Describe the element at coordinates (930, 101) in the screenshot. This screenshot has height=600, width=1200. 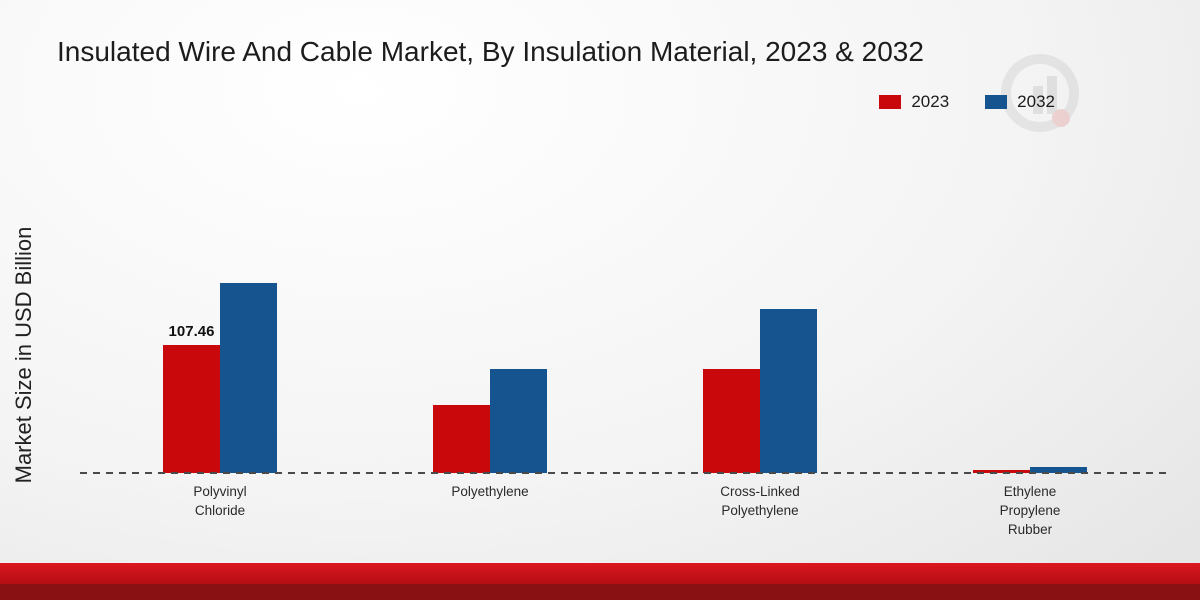
I see `legend-label-2023: 2023` at that location.